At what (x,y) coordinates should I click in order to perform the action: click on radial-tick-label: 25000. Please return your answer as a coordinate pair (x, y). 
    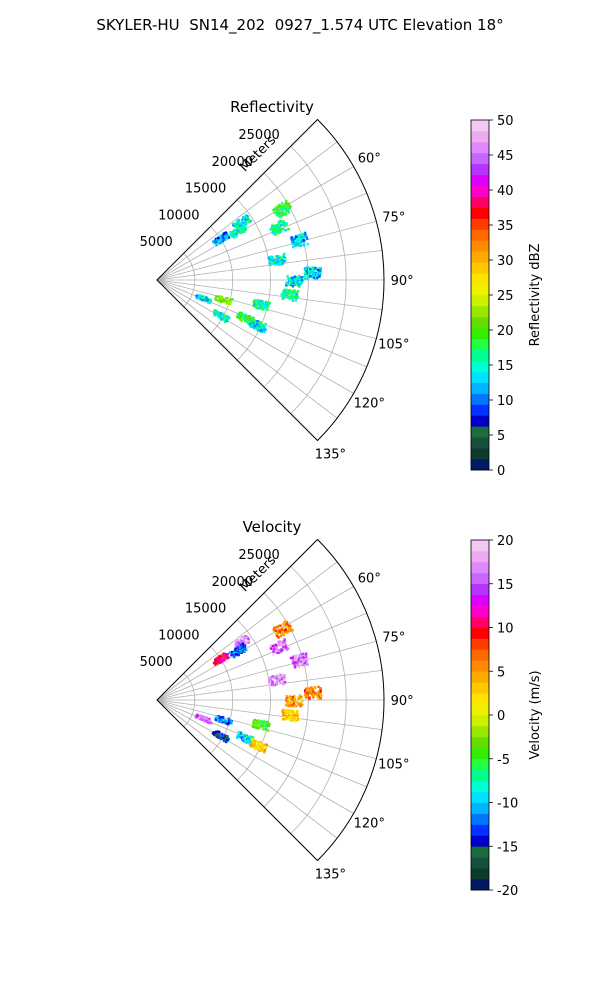
    Looking at the image, I should click on (258, 555).